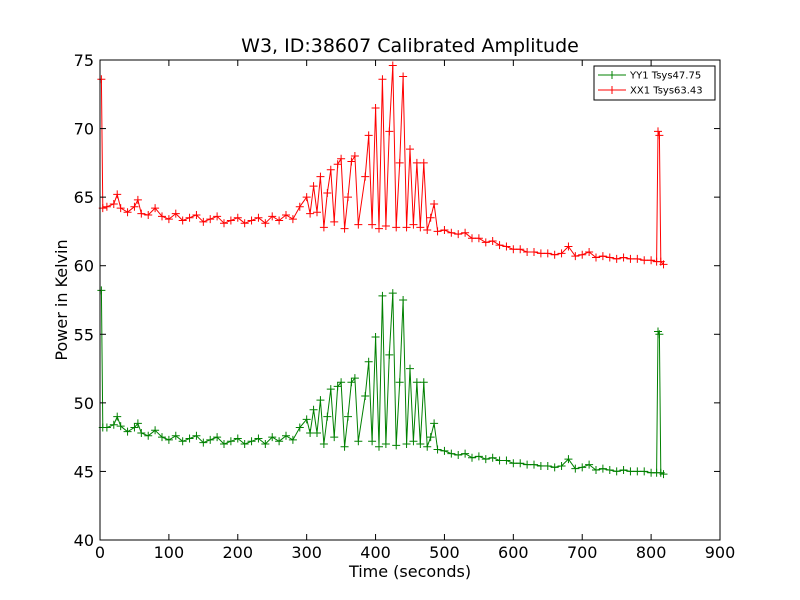 Image resolution: width=800 pixels, height=600 pixels. What do you see at coordinates (409, 571) in the screenshot?
I see `x-axis-label: Time (seconds)` at bounding box center [409, 571].